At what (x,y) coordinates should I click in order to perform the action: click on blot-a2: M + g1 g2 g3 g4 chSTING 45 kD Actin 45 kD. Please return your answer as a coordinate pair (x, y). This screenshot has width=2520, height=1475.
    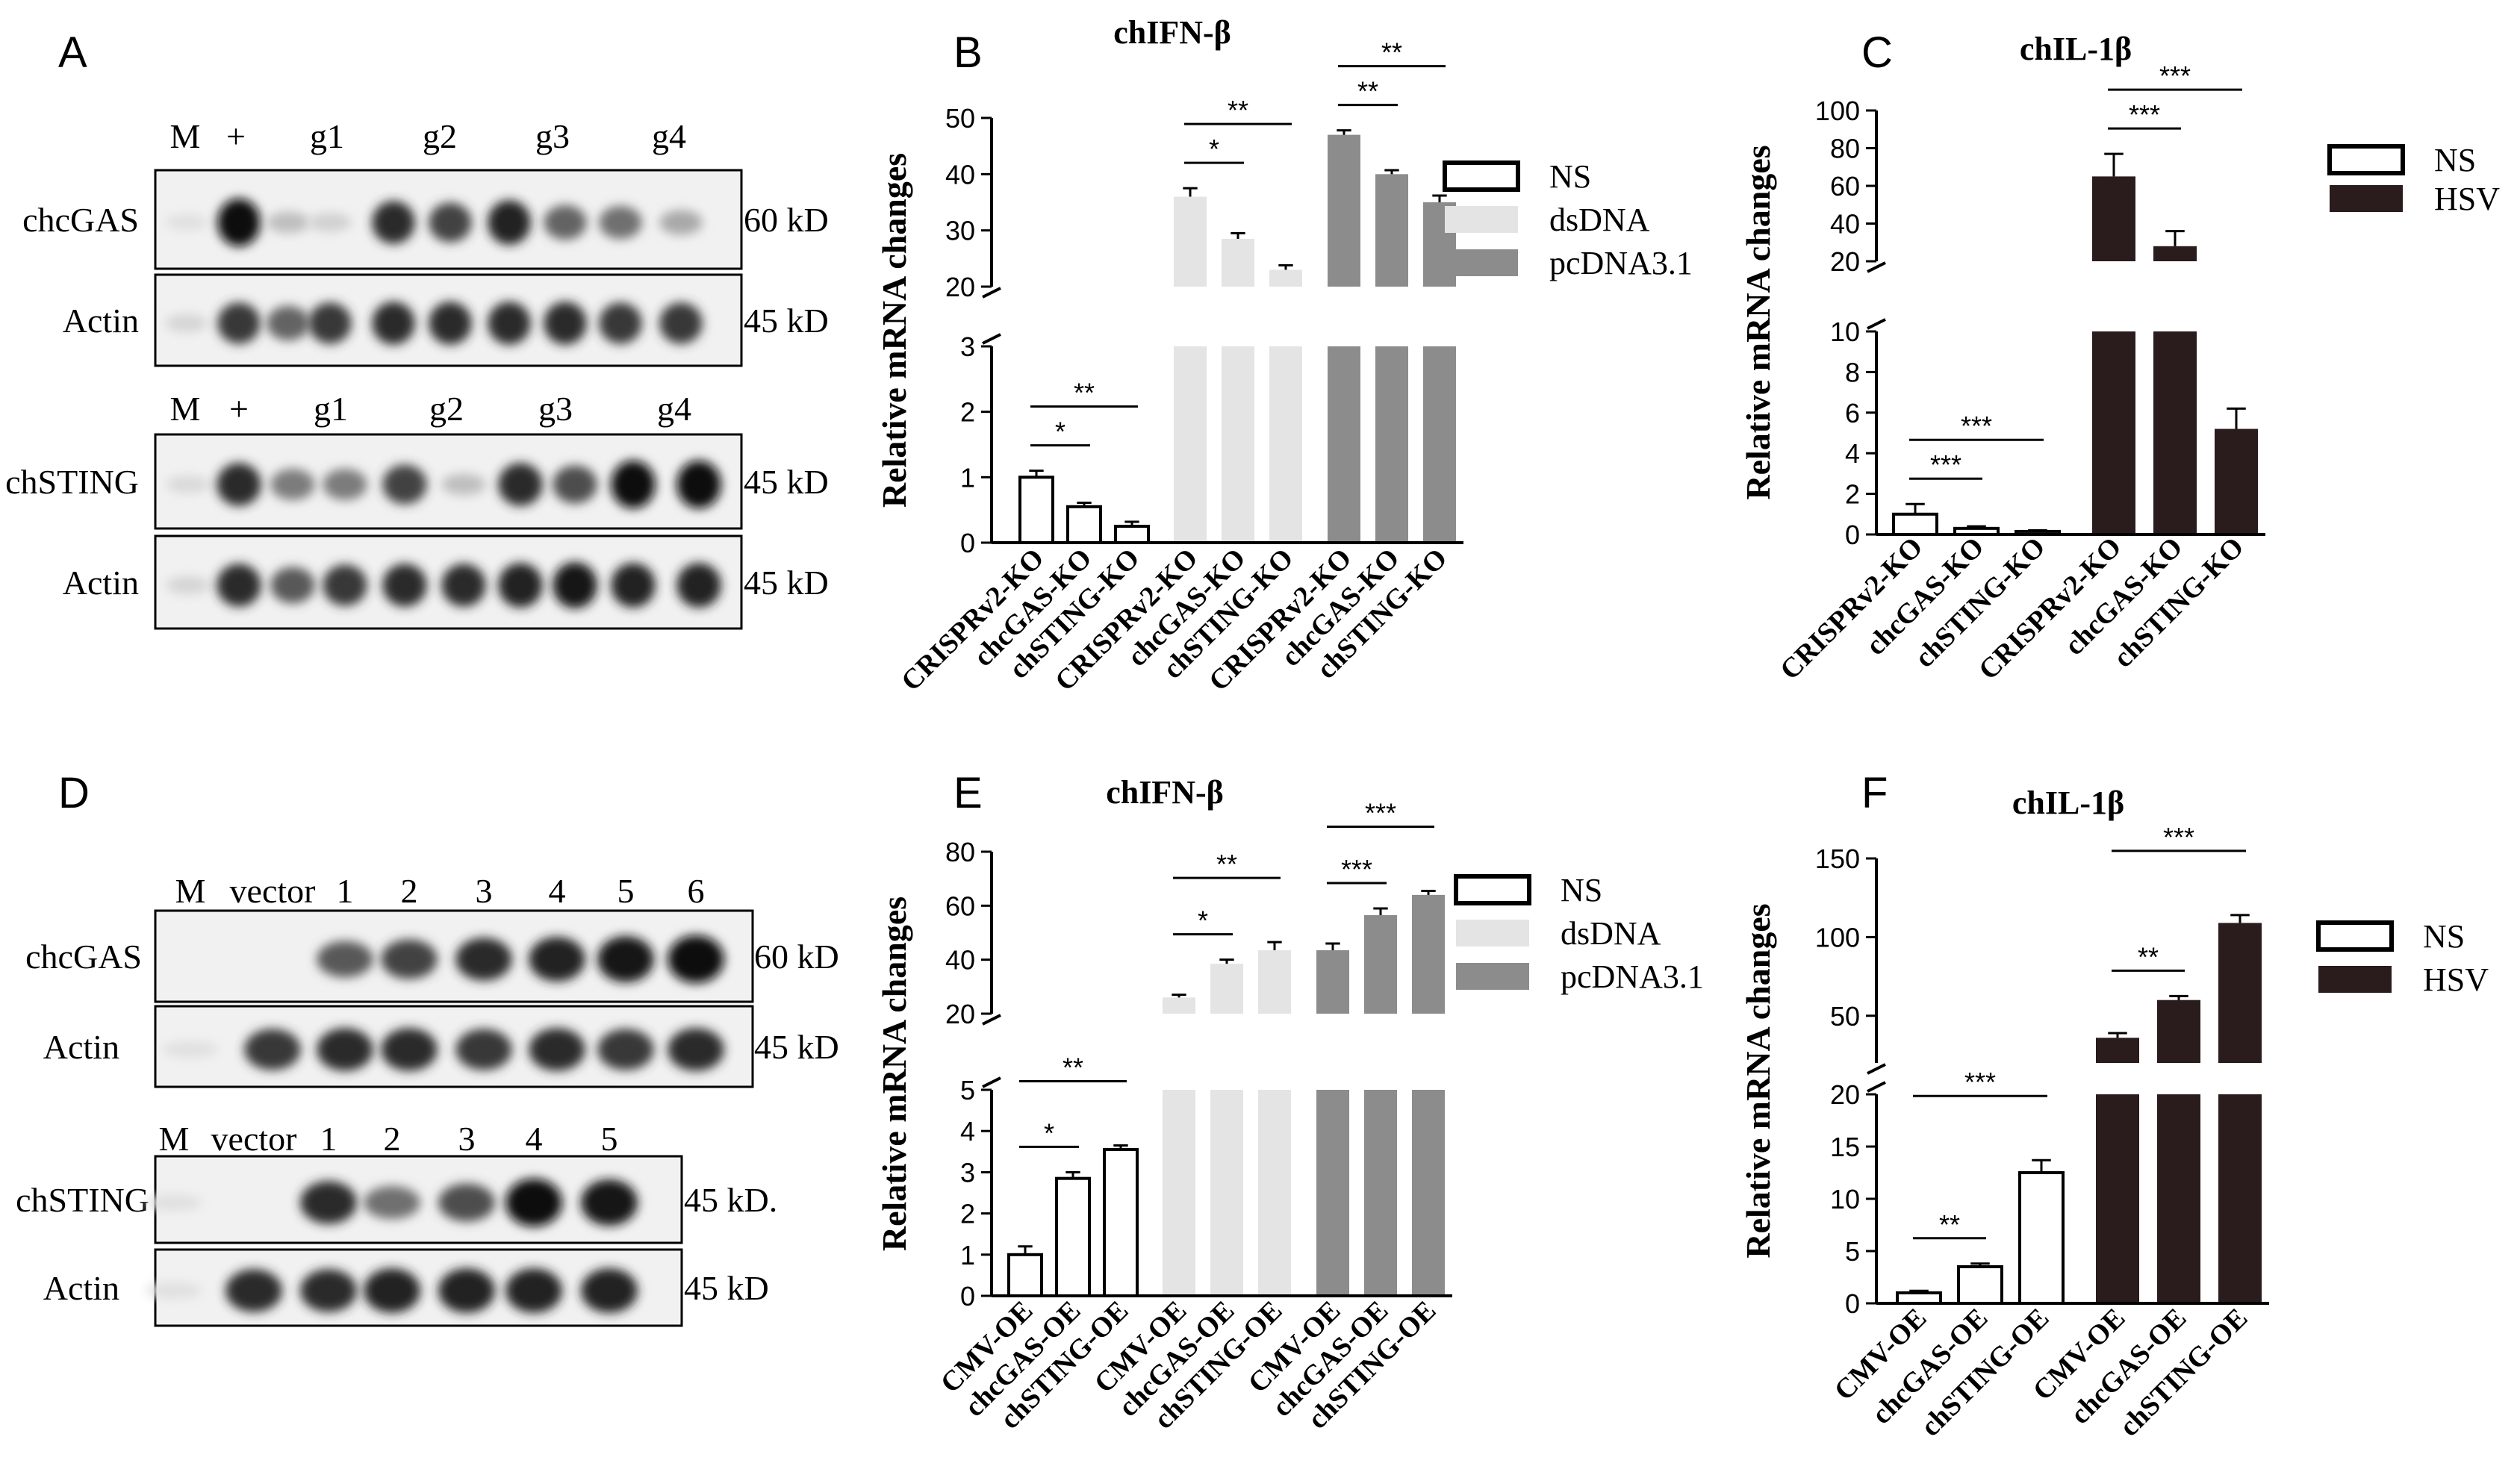
    Looking at the image, I should click on (417, 510).